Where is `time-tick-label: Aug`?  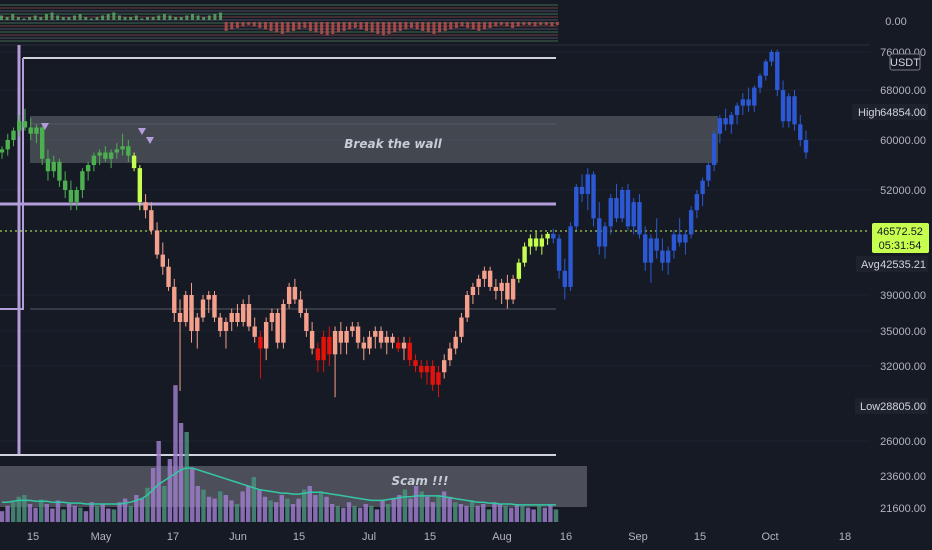 time-tick-label: Aug is located at coordinates (502, 537).